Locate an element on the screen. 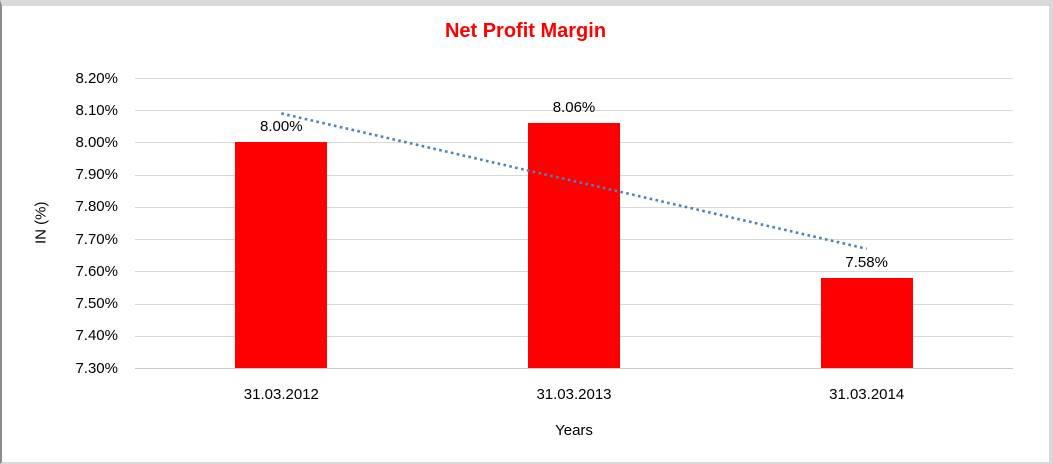  y-tick-label: 7.30% is located at coordinates (96, 368).